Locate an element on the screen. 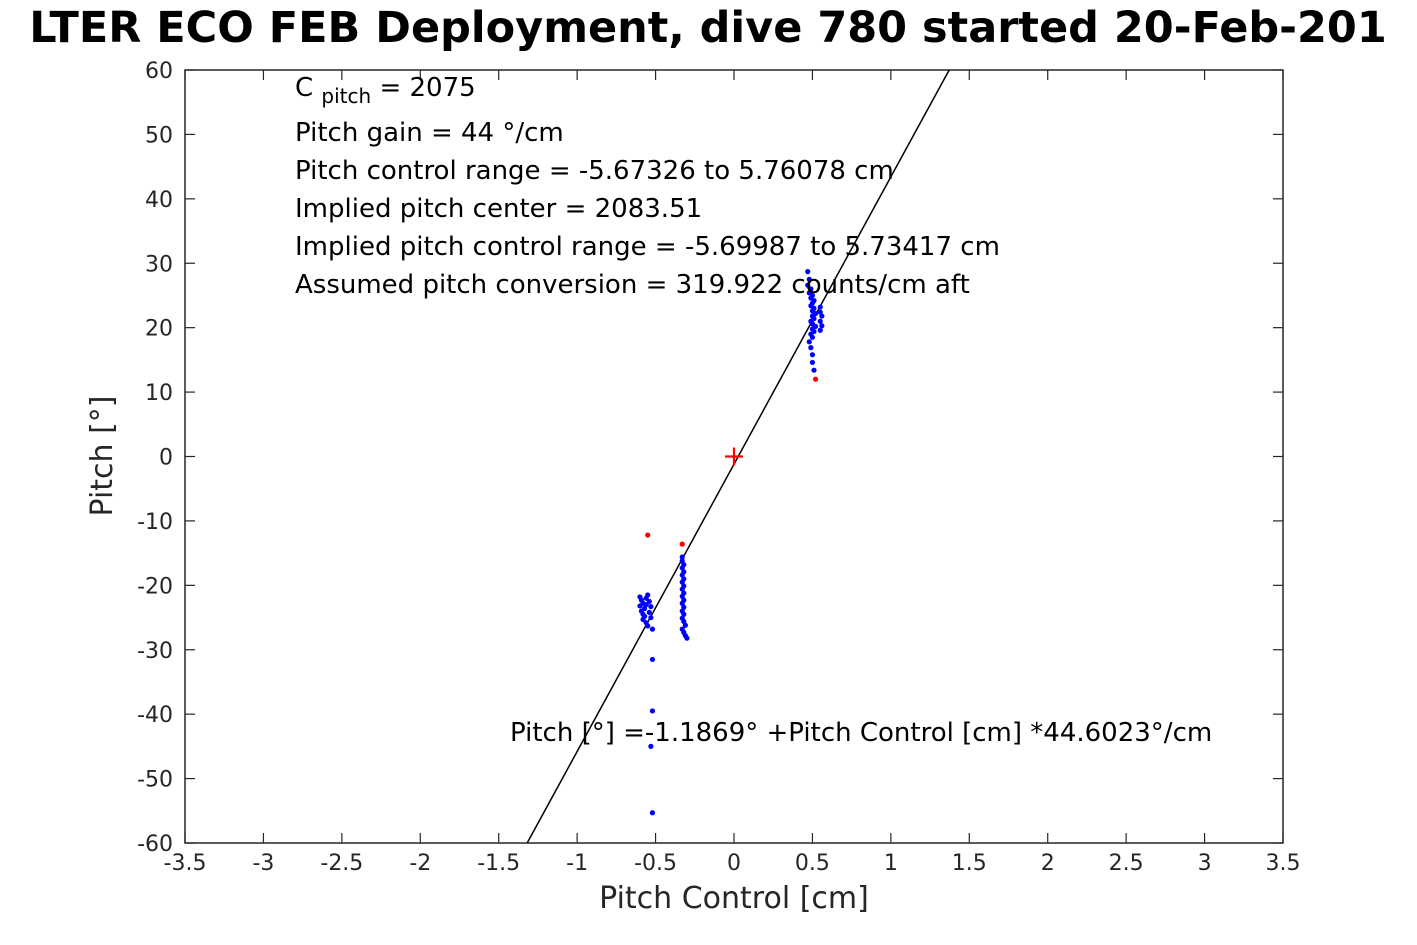  x-tick-label: 3.5 is located at coordinates (1283, 863).